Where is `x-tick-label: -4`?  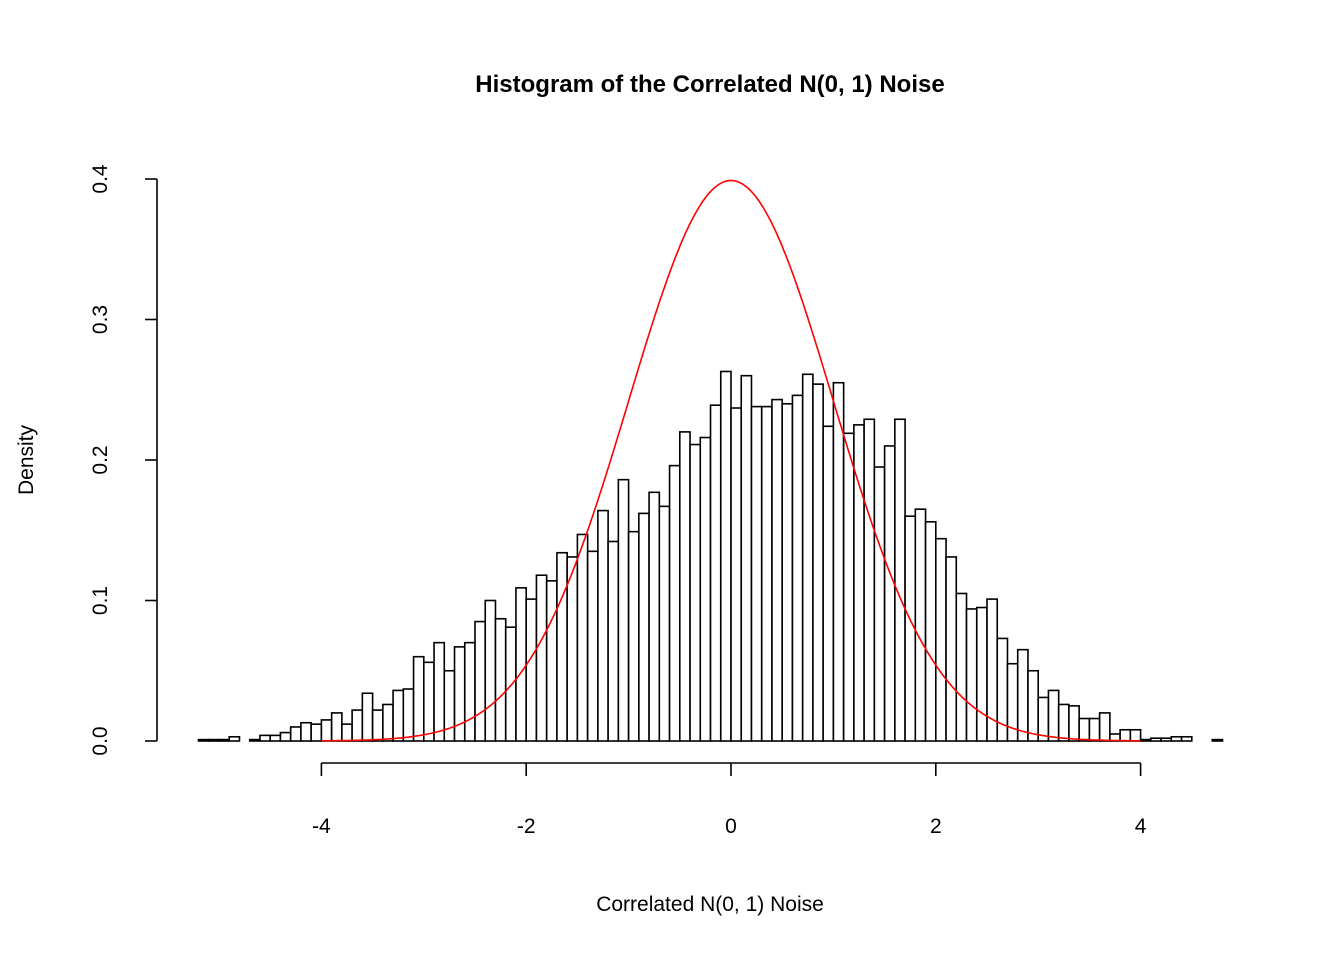 x-tick-label: -4 is located at coordinates (321, 826).